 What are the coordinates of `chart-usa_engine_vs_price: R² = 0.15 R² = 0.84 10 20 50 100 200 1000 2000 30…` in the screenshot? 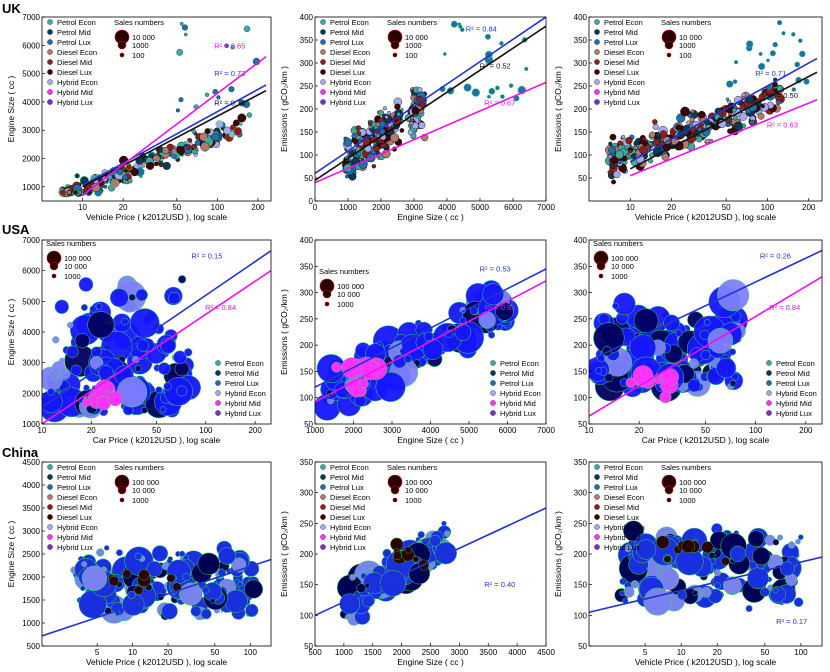 It's located at (139, 340).